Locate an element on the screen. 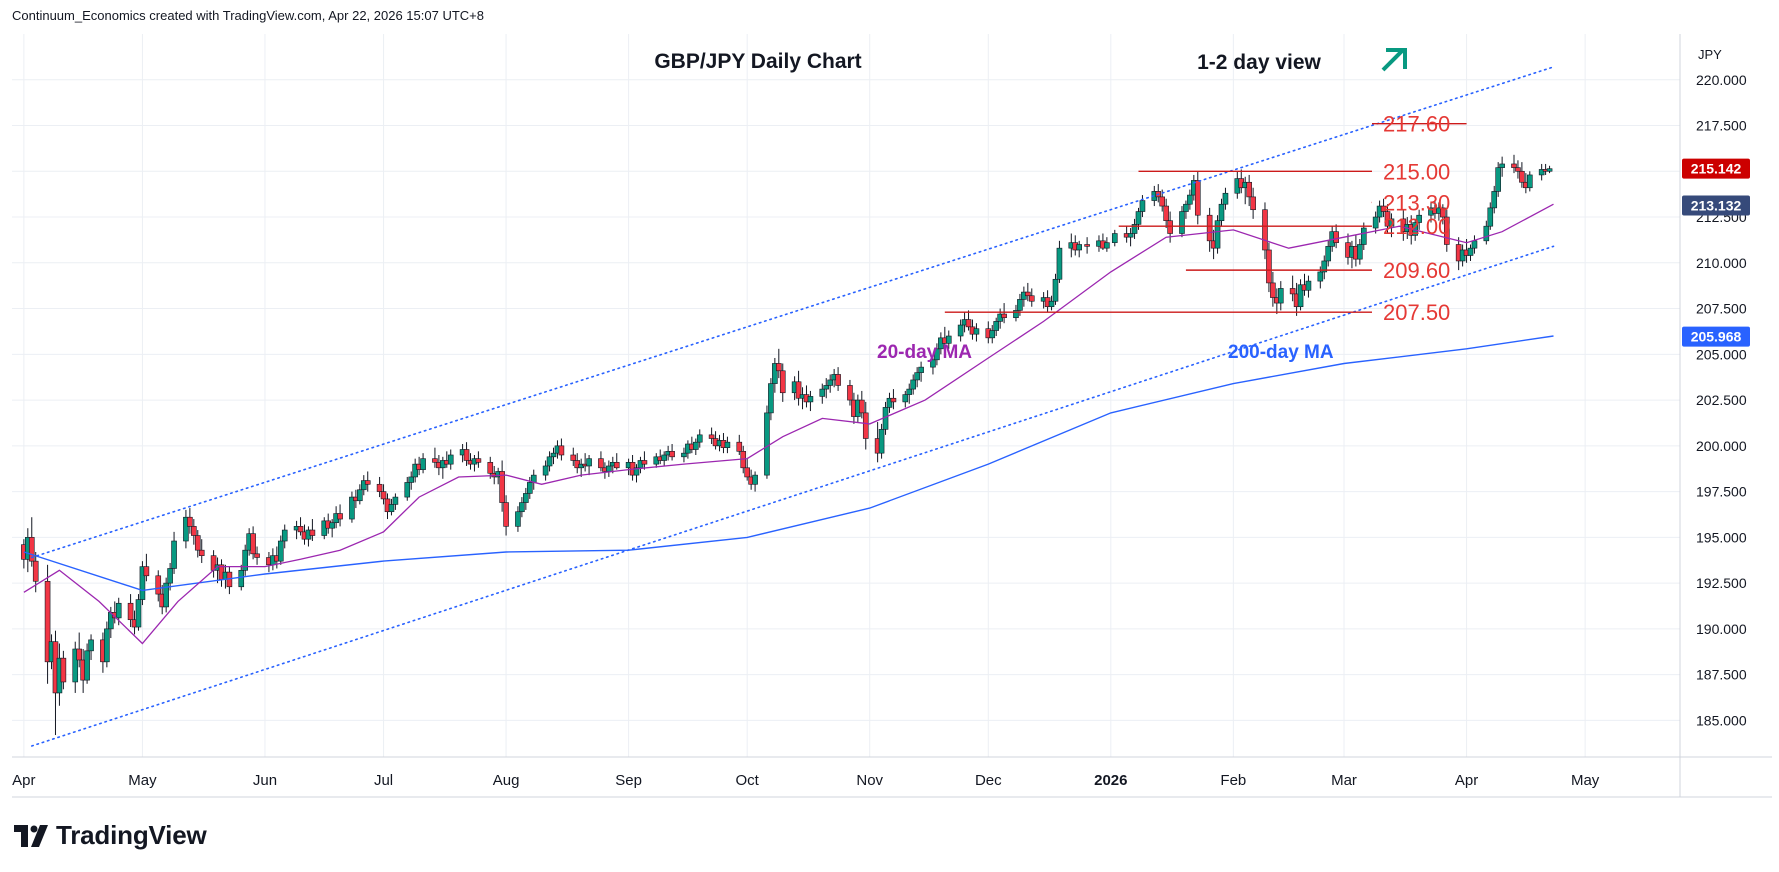 This screenshot has width=1779, height=872. x-tick-label: Jun is located at coordinates (265, 780).